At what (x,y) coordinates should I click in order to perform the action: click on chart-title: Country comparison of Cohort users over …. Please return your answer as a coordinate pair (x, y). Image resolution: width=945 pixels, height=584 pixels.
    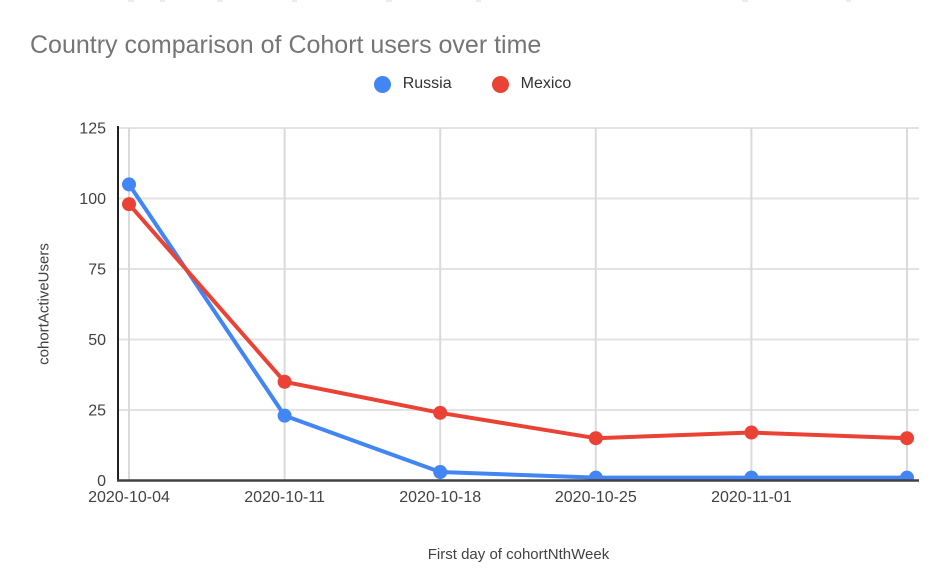
    Looking at the image, I should click on (286, 45).